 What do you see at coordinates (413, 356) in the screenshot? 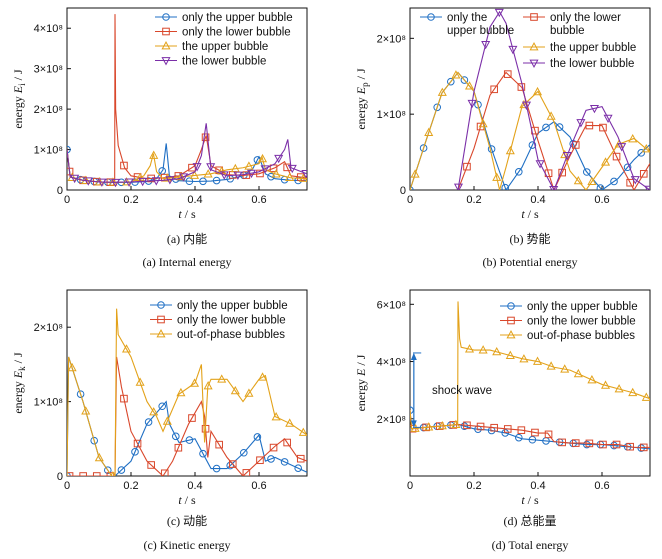
I see `arrow-head-up` at bounding box center [413, 356].